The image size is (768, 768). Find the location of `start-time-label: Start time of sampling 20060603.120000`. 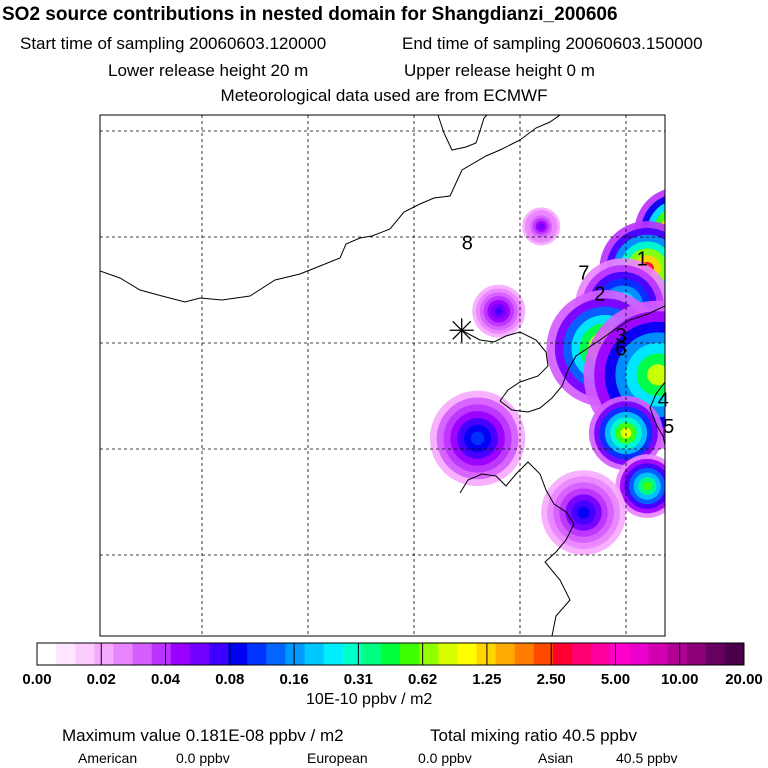

start-time-label: Start time of sampling 20060603.120000 is located at coordinates (173, 43).